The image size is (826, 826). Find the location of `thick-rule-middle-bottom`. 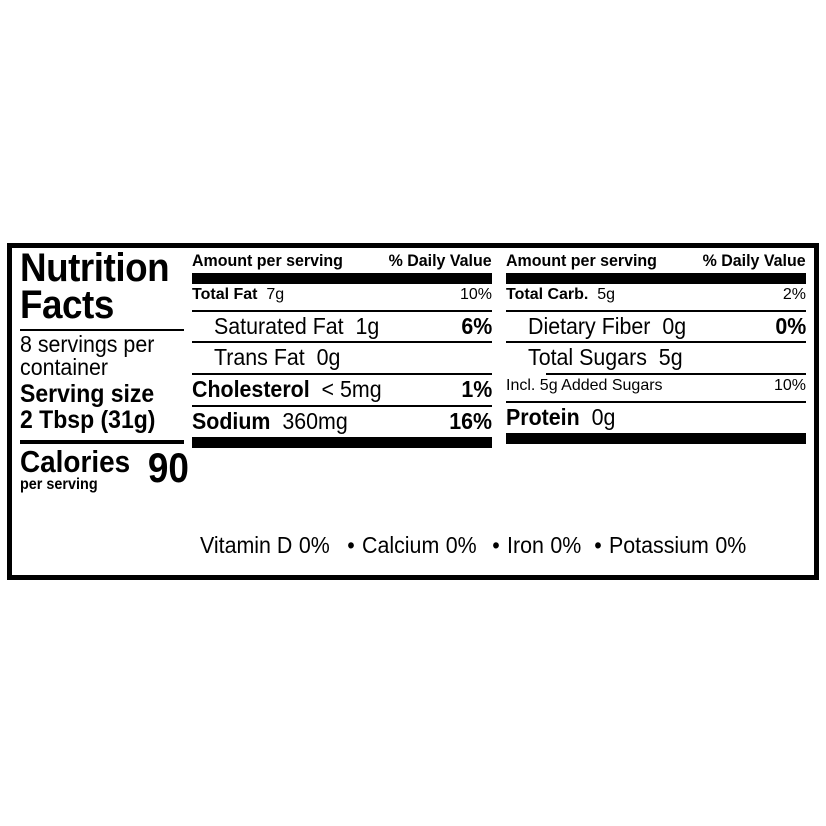

thick-rule-middle-bottom is located at coordinates (342, 442).